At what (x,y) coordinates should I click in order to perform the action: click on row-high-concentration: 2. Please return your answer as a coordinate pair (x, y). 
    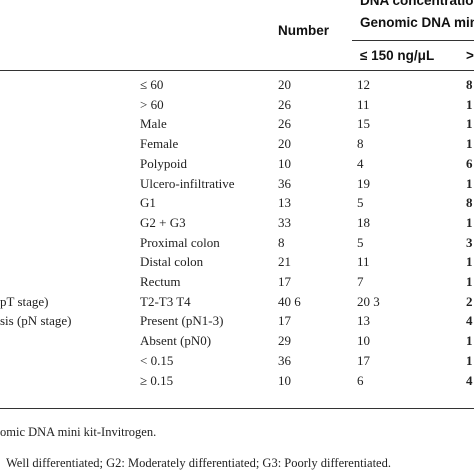
    Looking at the image, I should click on (469, 301).